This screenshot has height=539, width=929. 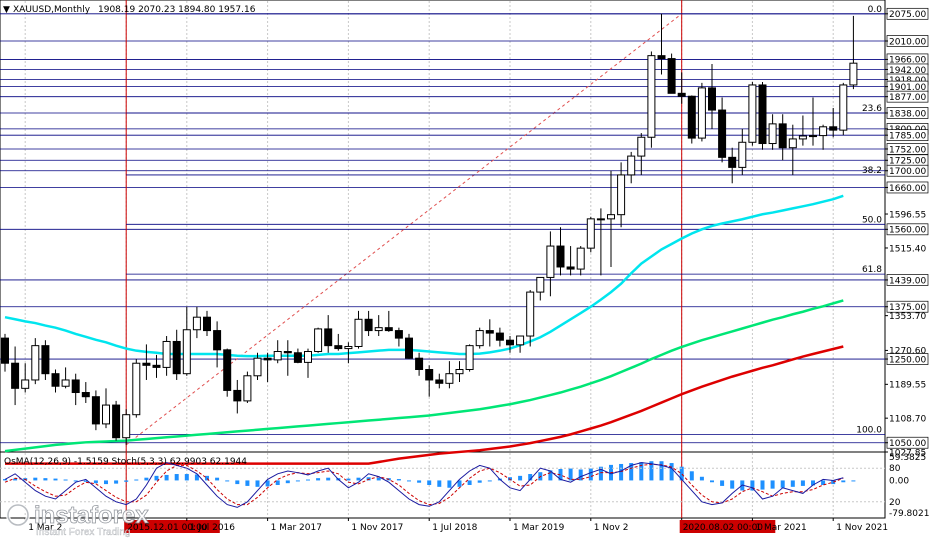 I want to click on time-highlight-box, so click(x=727, y=526).